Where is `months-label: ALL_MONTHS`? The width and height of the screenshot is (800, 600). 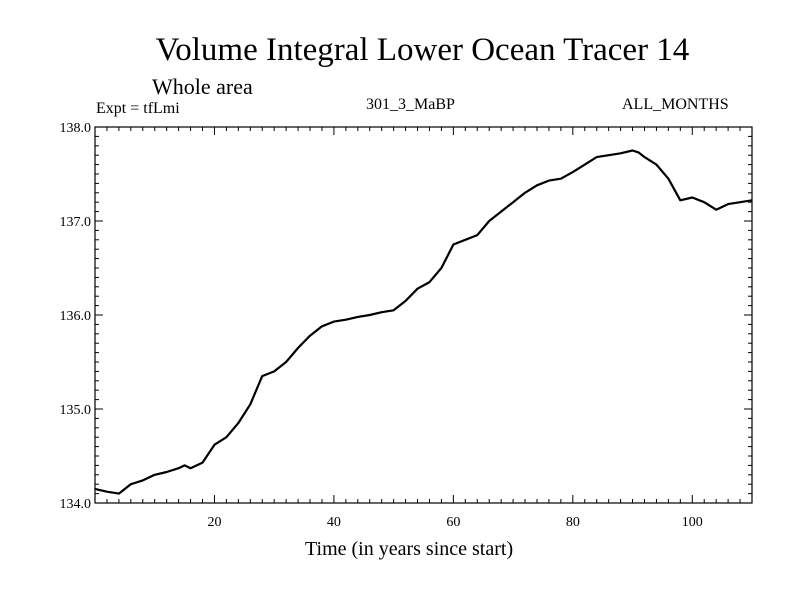
months-label: ALL_MONTHS is located at coordinates (675, 104).